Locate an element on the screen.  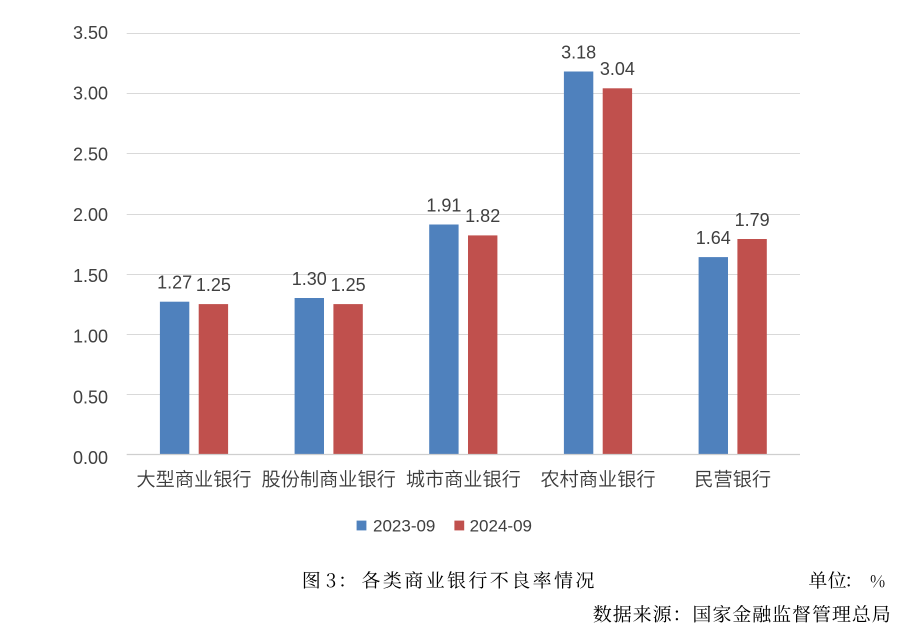
svg-text: 1.30 is located at coordinates (309, 279).